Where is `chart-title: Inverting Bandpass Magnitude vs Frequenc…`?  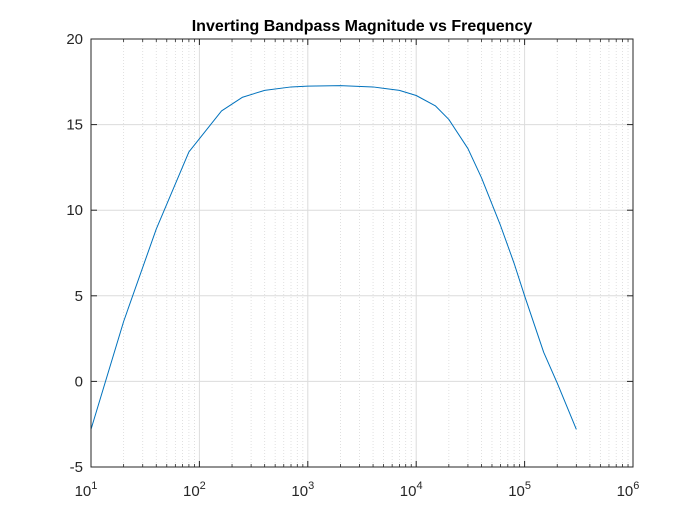 chart-title: Inverting Bandpass Magnitude vs Frequenc… is located at coordinates (362, 26).